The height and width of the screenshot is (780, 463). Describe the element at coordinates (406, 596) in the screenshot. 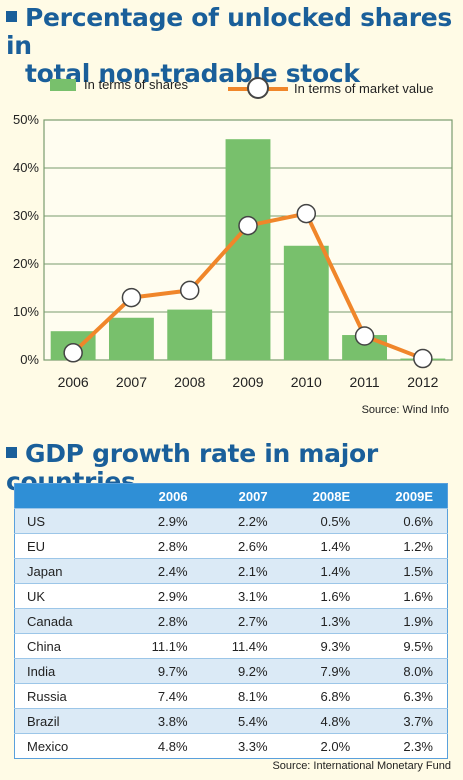

I see `value-cell: 1.6%` at that location.